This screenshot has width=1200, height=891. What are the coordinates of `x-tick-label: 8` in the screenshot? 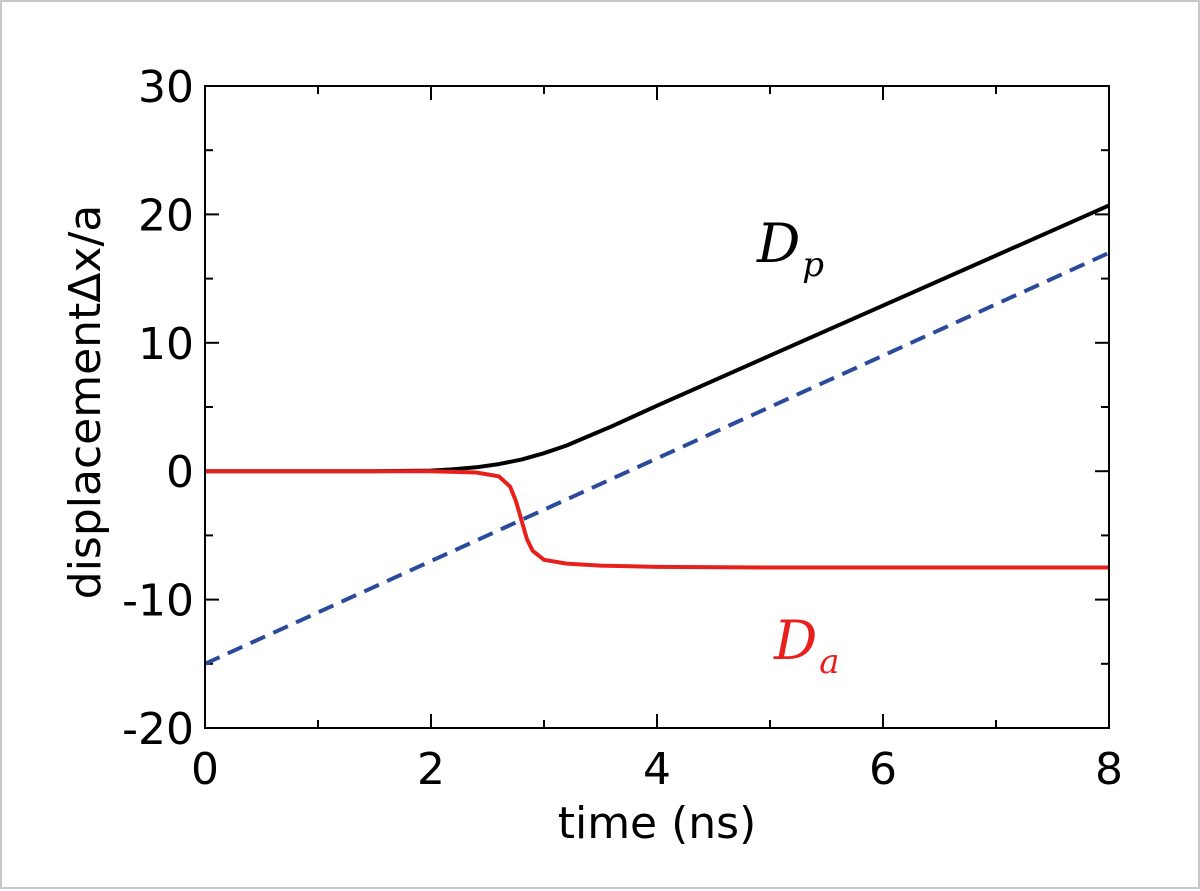 It's located at (1109, 769).